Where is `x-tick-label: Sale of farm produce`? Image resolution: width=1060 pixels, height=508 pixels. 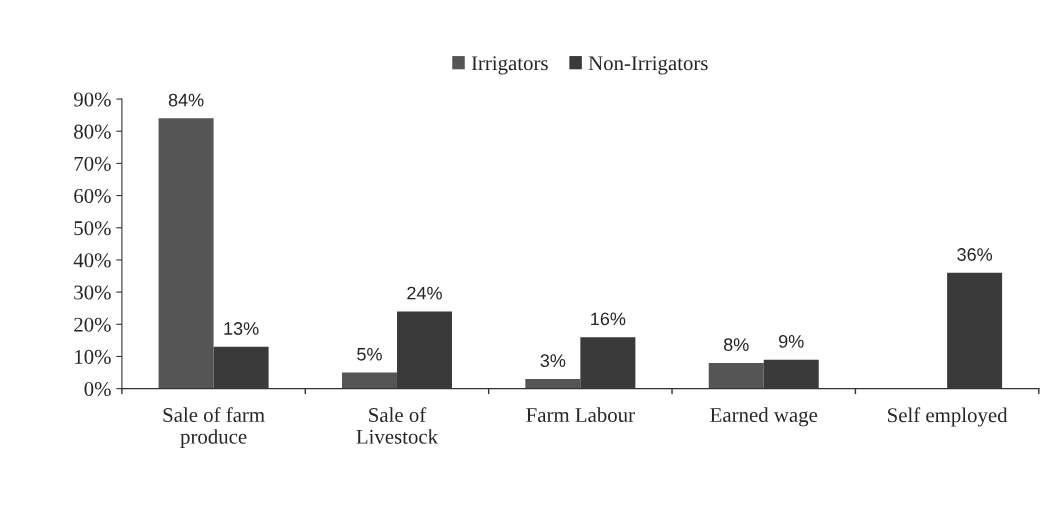 x-tick-label: Sale of farm produce is located at coordinates (214, 428).